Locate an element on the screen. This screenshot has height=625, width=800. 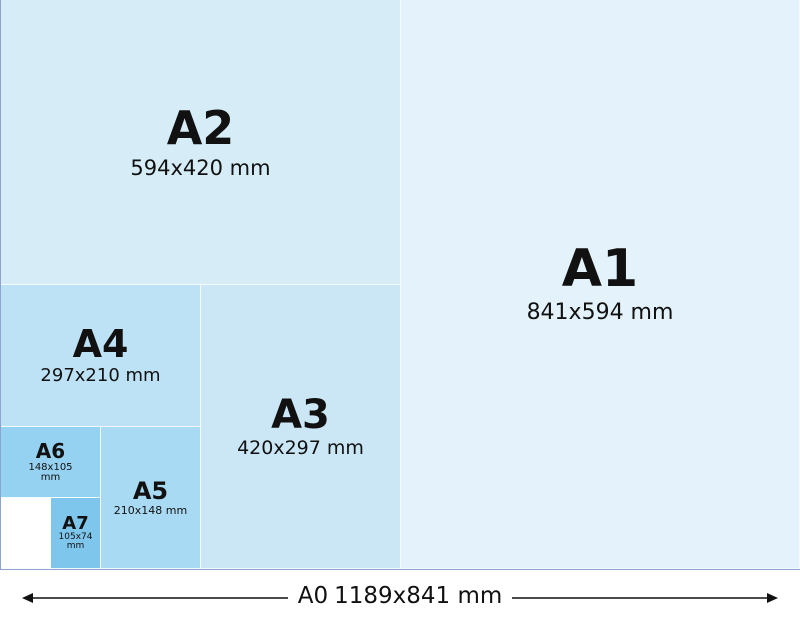
sheet-dimensions: 841x594 mm is located at coordinates (600, 313).